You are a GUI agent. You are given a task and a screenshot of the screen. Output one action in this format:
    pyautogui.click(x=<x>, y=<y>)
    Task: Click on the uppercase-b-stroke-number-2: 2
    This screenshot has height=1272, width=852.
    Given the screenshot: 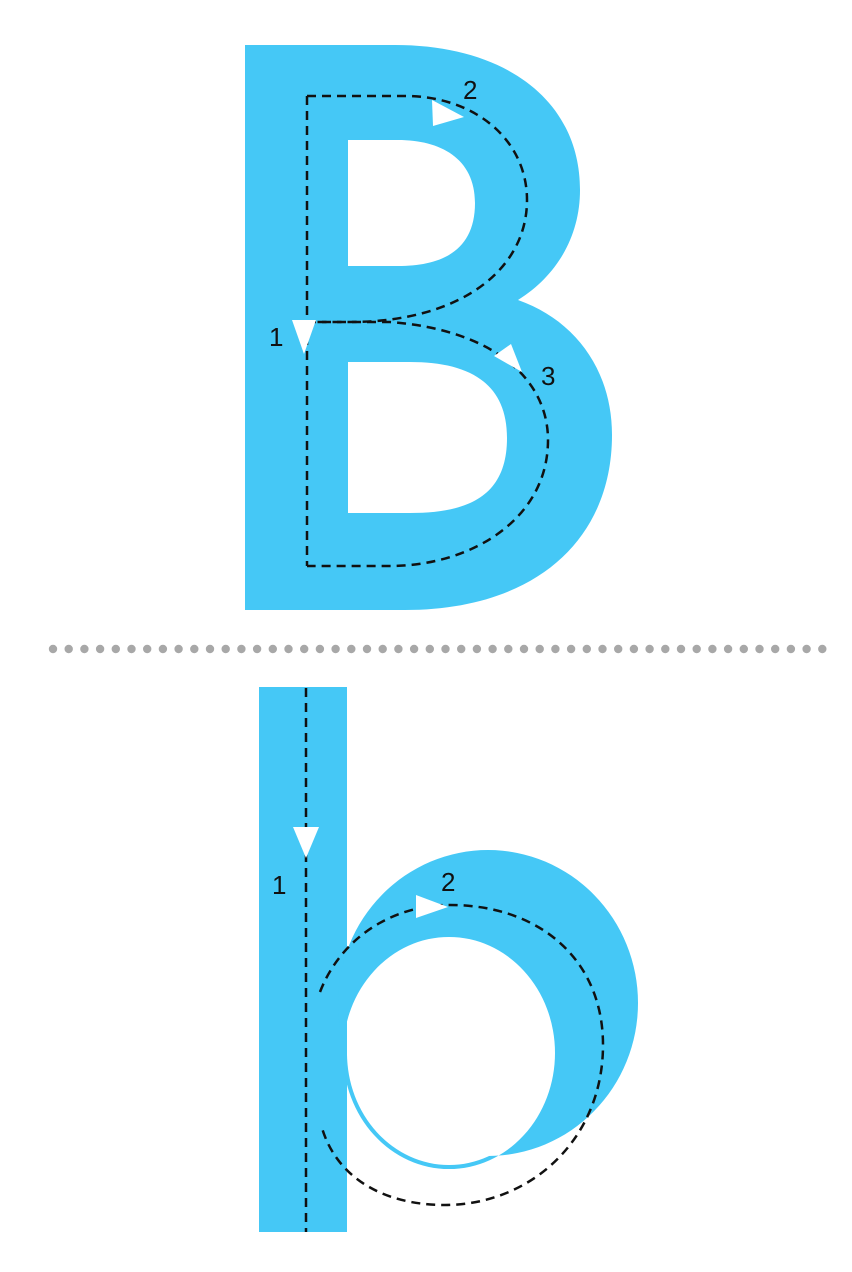 What is the action you would take?
    pyautogui.click(x=470, y=90)
    